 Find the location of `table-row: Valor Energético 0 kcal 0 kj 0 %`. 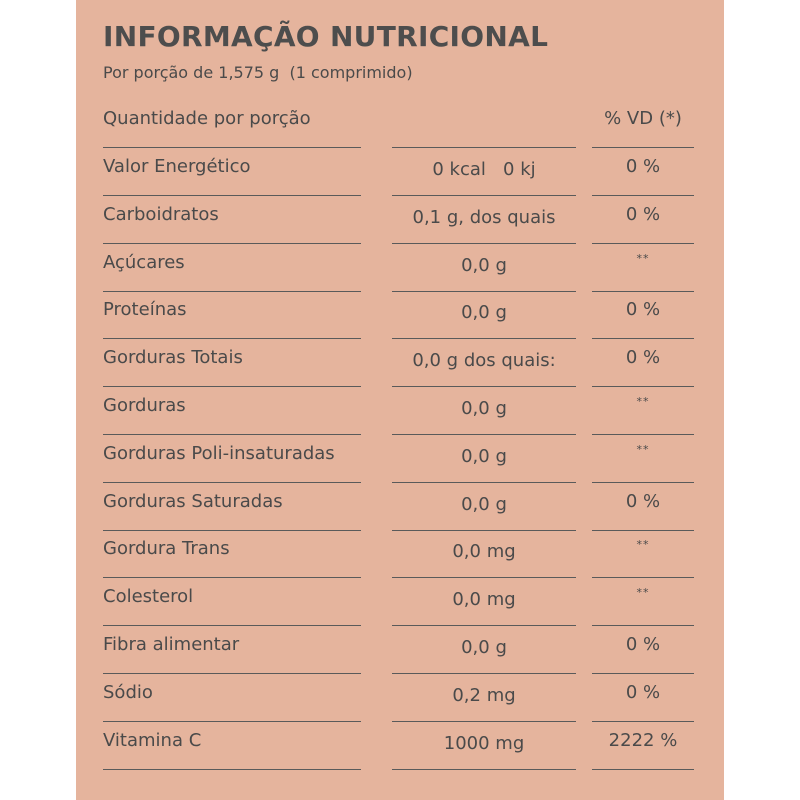

table-row: Valor Energético 0 kcal 0 kj 0 % is located at coordinates (400, 172).